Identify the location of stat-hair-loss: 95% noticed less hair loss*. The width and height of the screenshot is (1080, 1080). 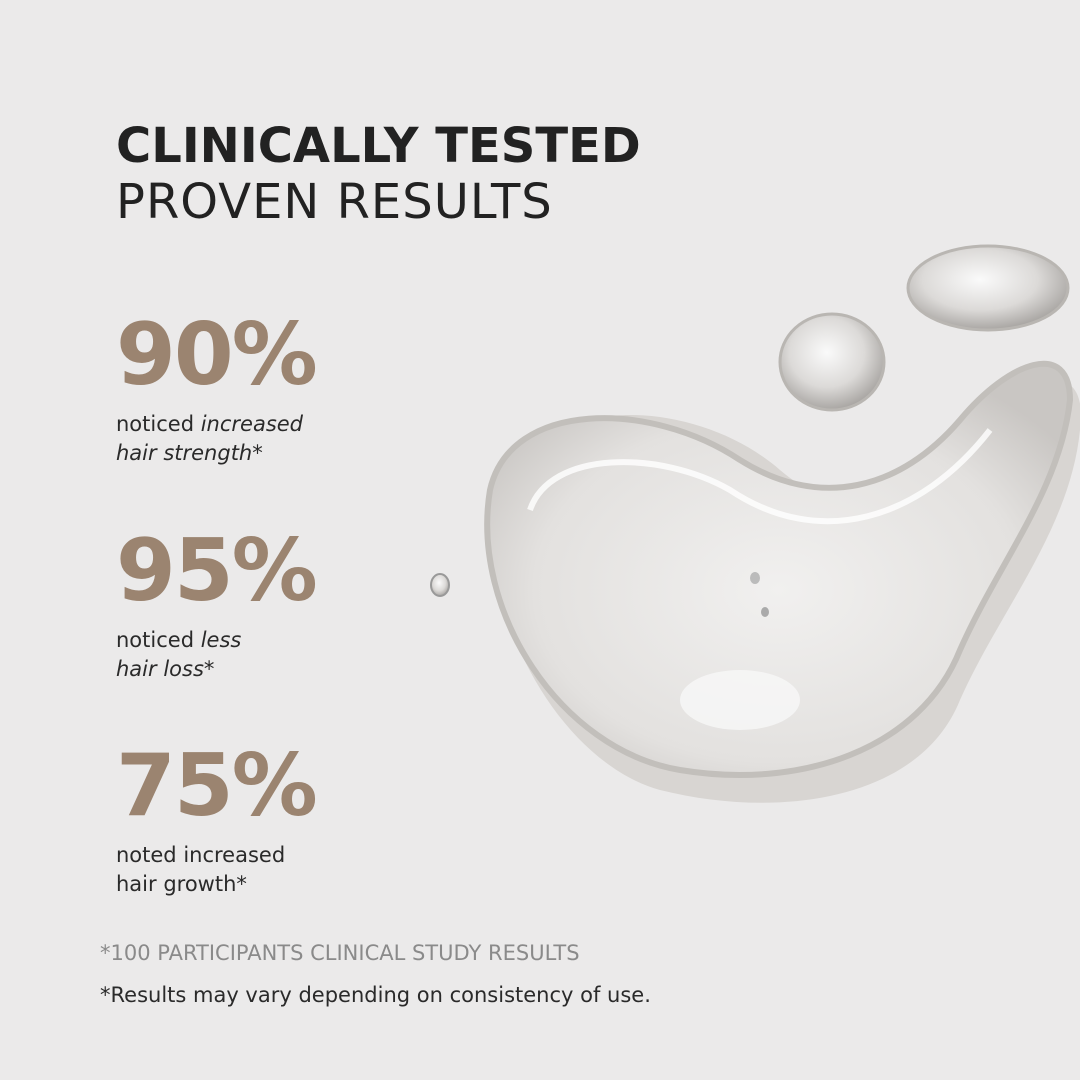
(217, 602).